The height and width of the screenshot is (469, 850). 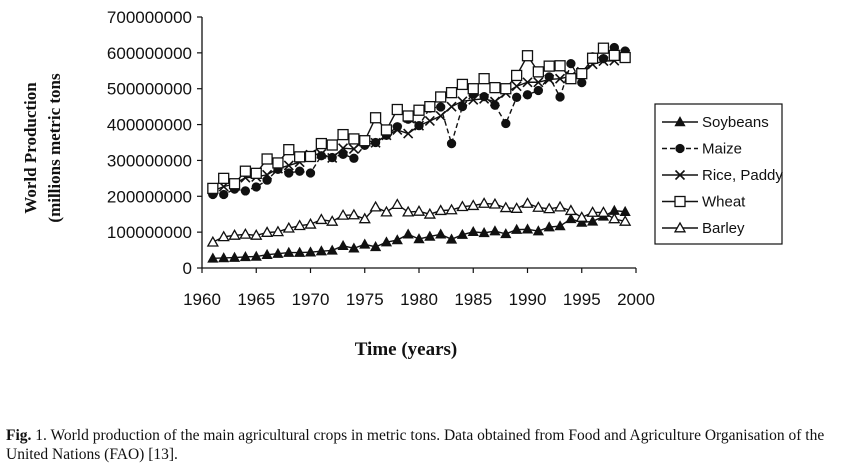 I want to click on y-tick-label: 500000000, so click(x=149, y=89).